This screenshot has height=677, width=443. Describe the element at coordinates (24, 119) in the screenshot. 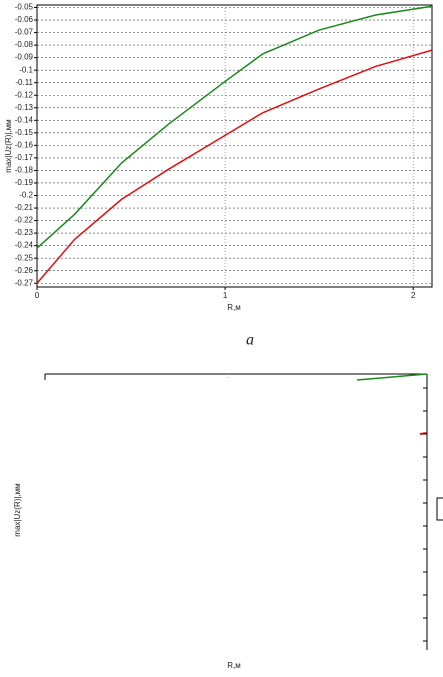

I see `y-tick-label: -0.14` at that location.